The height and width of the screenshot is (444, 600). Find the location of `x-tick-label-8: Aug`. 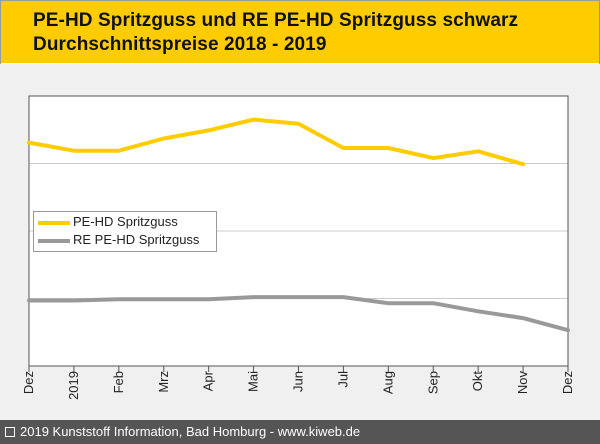

x-tick-label-8: Aug is located at coordinates (387, 382).